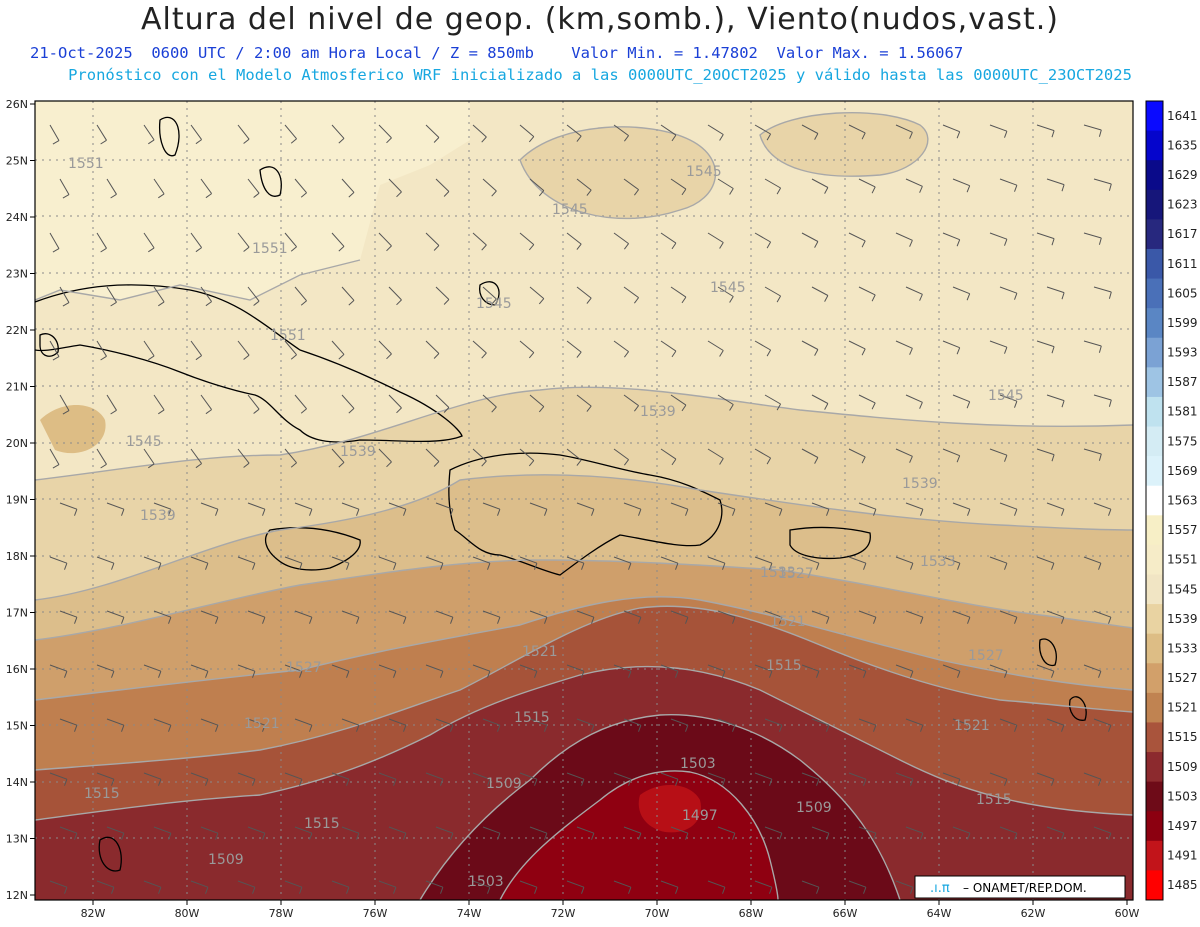  What do you see at coordinates (1182, 856) in the screenshot?
I see `colorbar-label: 1491` at bounding box center [1182, 856].